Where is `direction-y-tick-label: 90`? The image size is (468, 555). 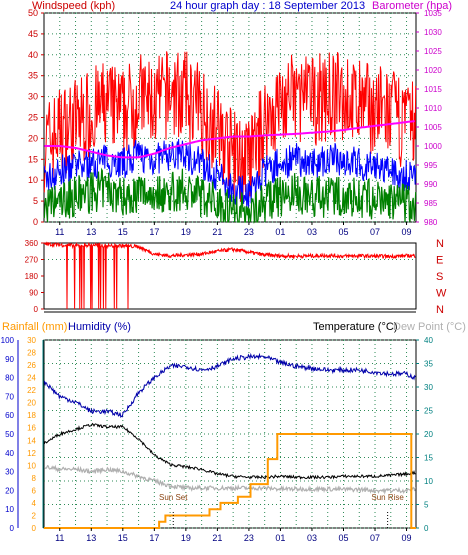
direction-y-tick-label: 90 is located at coordinates (33, 293).